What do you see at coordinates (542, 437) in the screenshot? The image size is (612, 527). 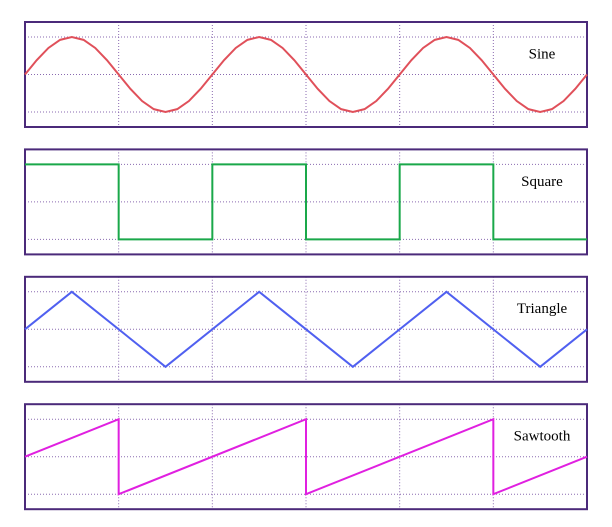 I see `wave-label: Sawtooth` at bounding box center [542, 437].